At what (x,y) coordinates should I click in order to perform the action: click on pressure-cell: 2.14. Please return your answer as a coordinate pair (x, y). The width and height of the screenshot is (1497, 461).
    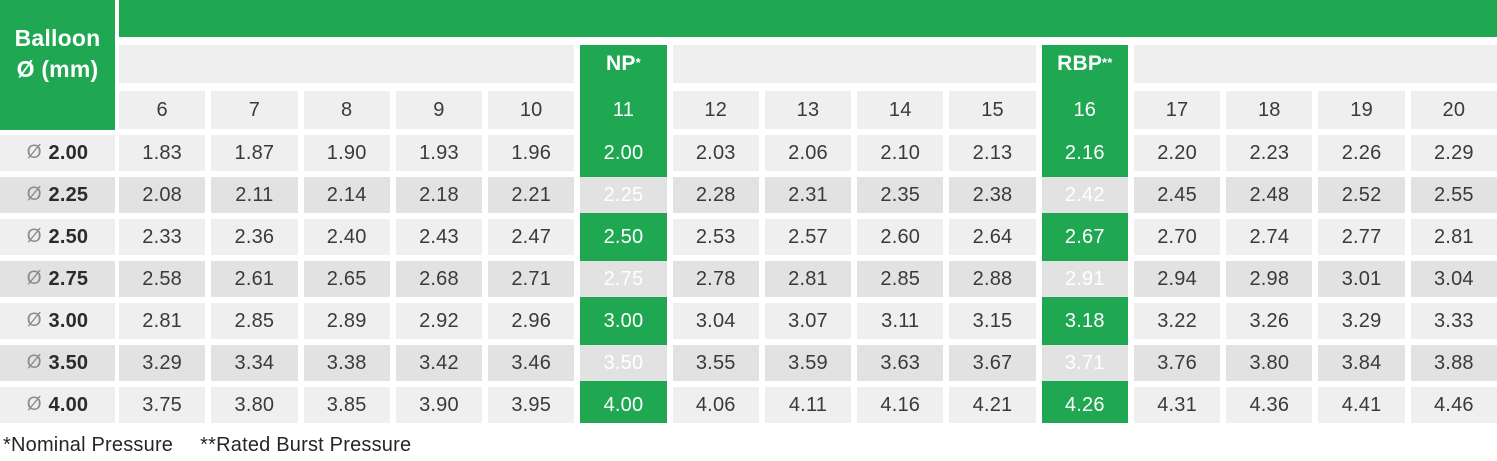
    Looking at the image, I should click on (346, 195).